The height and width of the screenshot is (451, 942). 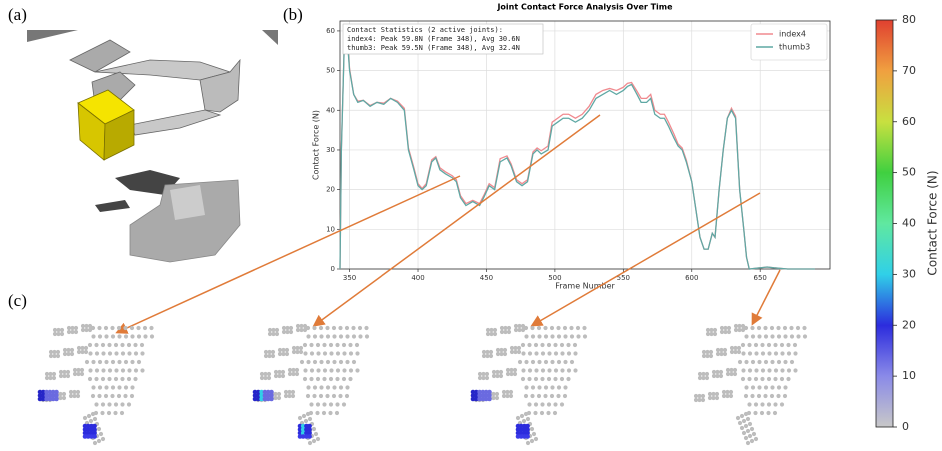 What do you see at coordinates (17, 14) in the screenshot?
I see `panel-label: (a)` at bounding box center [17, 14].